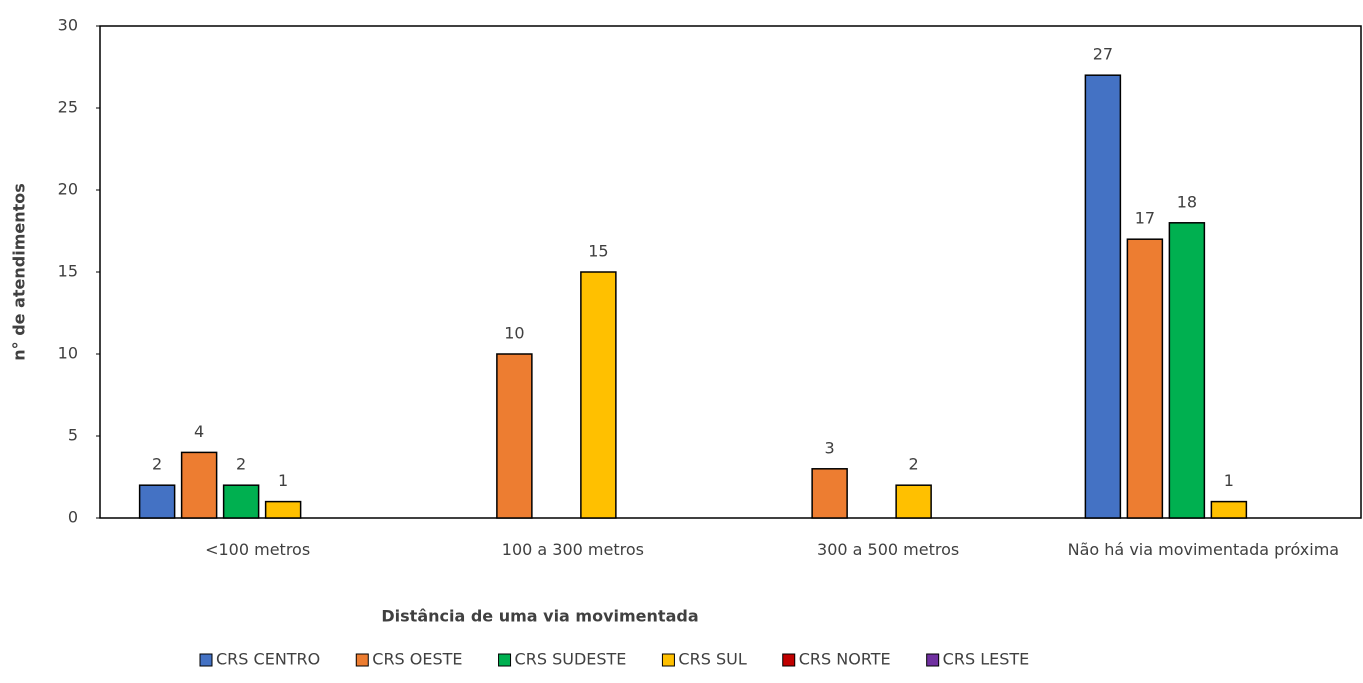 The height and width of the screenshot is (683, 1363). I want to click on x-tick-label: 100 a 300 metros, so click(572, 549).